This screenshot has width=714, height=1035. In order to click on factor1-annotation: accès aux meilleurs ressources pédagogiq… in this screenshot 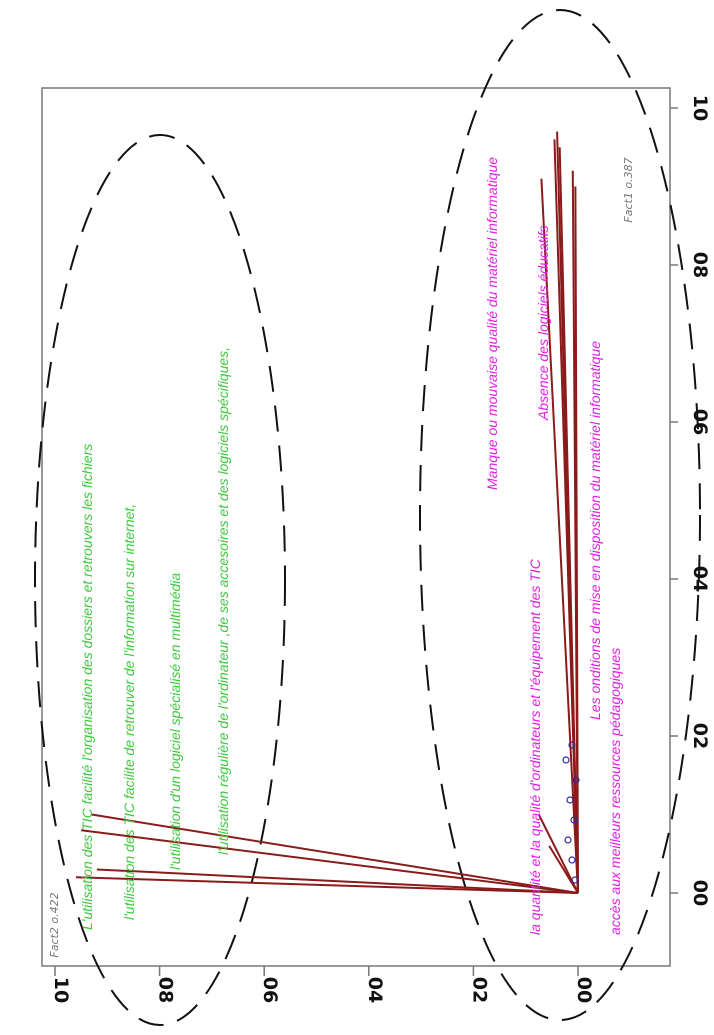, I will do `click(615, 791)`.